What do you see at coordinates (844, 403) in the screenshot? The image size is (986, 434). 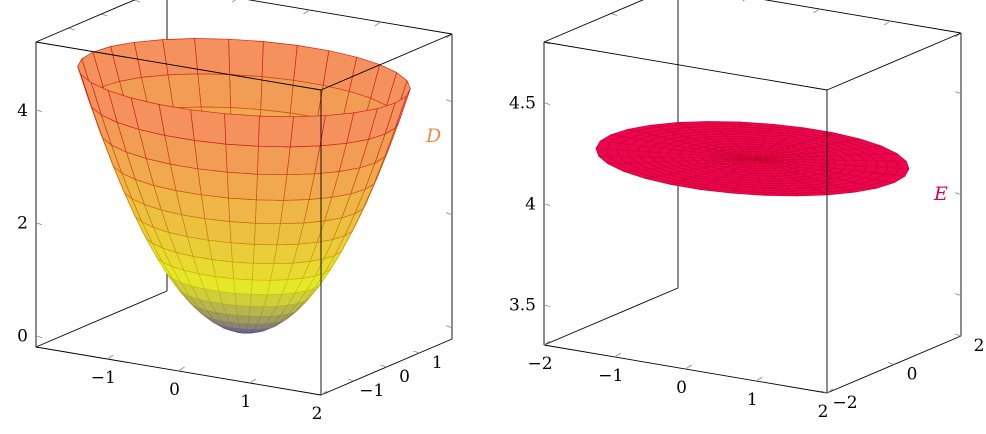 I see `y-tick-label: −2` at bounding box center [844, 403].